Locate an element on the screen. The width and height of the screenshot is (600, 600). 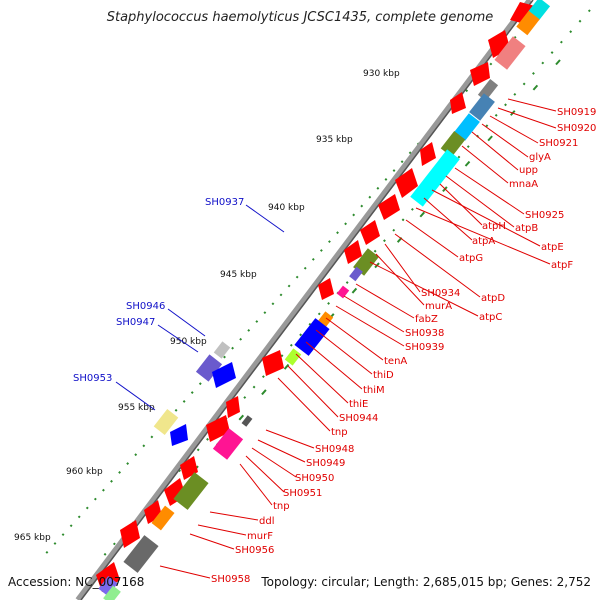
kbp-tick: 960 kbp is located at coordinates (84, 472).